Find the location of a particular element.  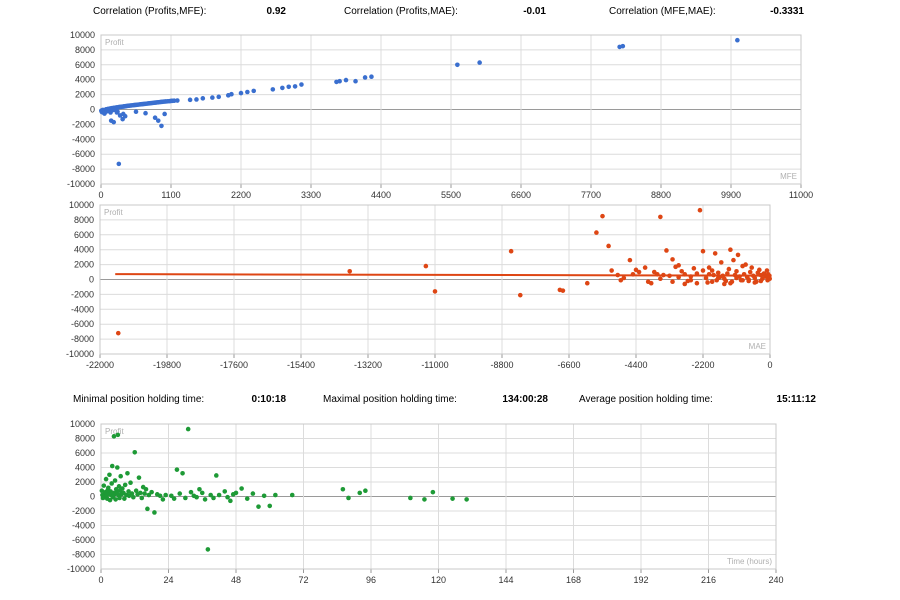

x-tick-label: 3300 is located at coordinates (311, 195).